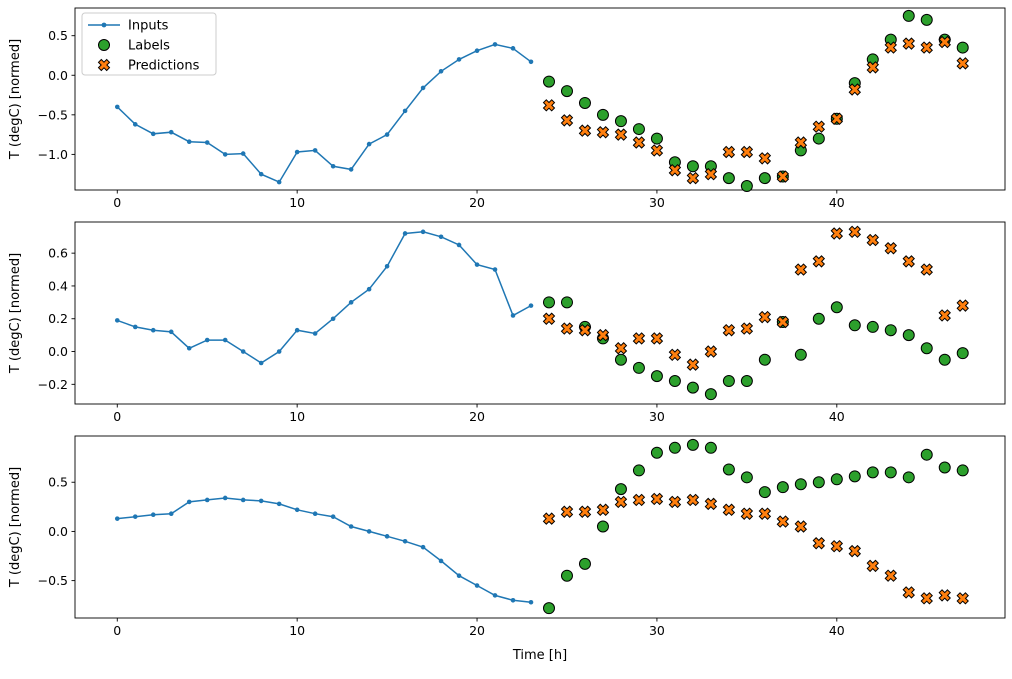  I want to click on y-tick-labels: 0.5 0.0 −0.5, so click(56, 531).